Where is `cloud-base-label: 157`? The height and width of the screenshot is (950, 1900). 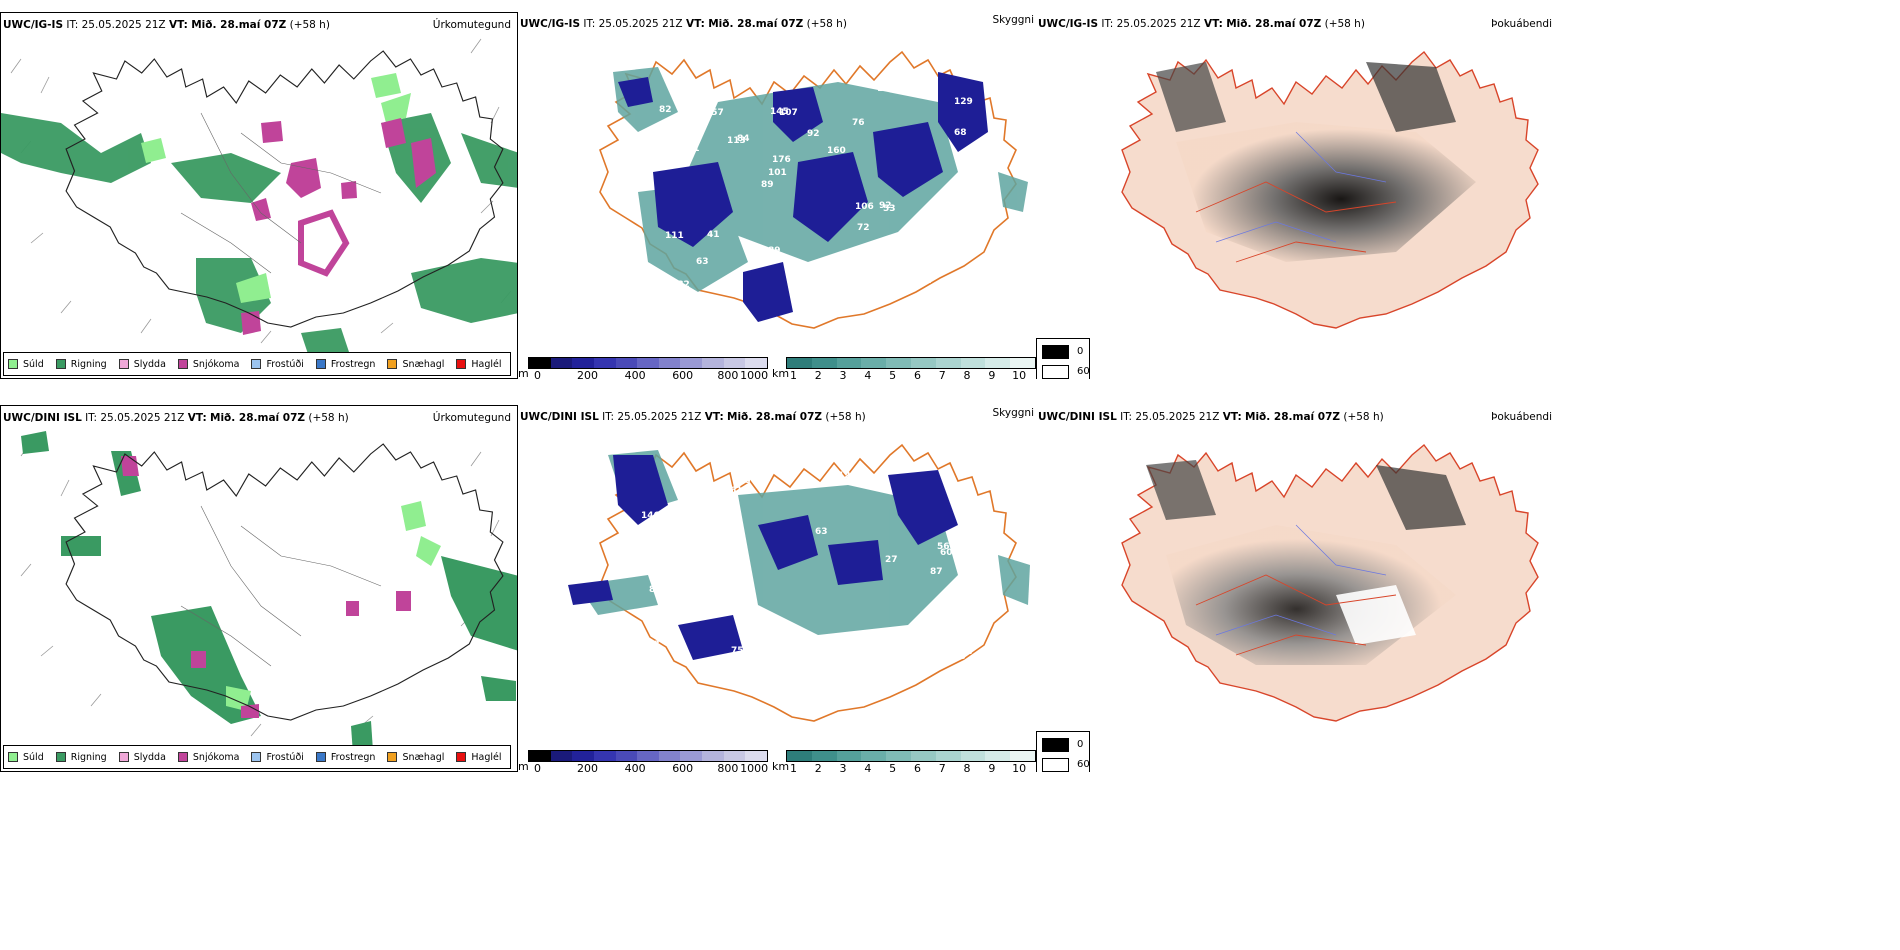 cloud-base-label: 157 is located at coordinates (714, 113).